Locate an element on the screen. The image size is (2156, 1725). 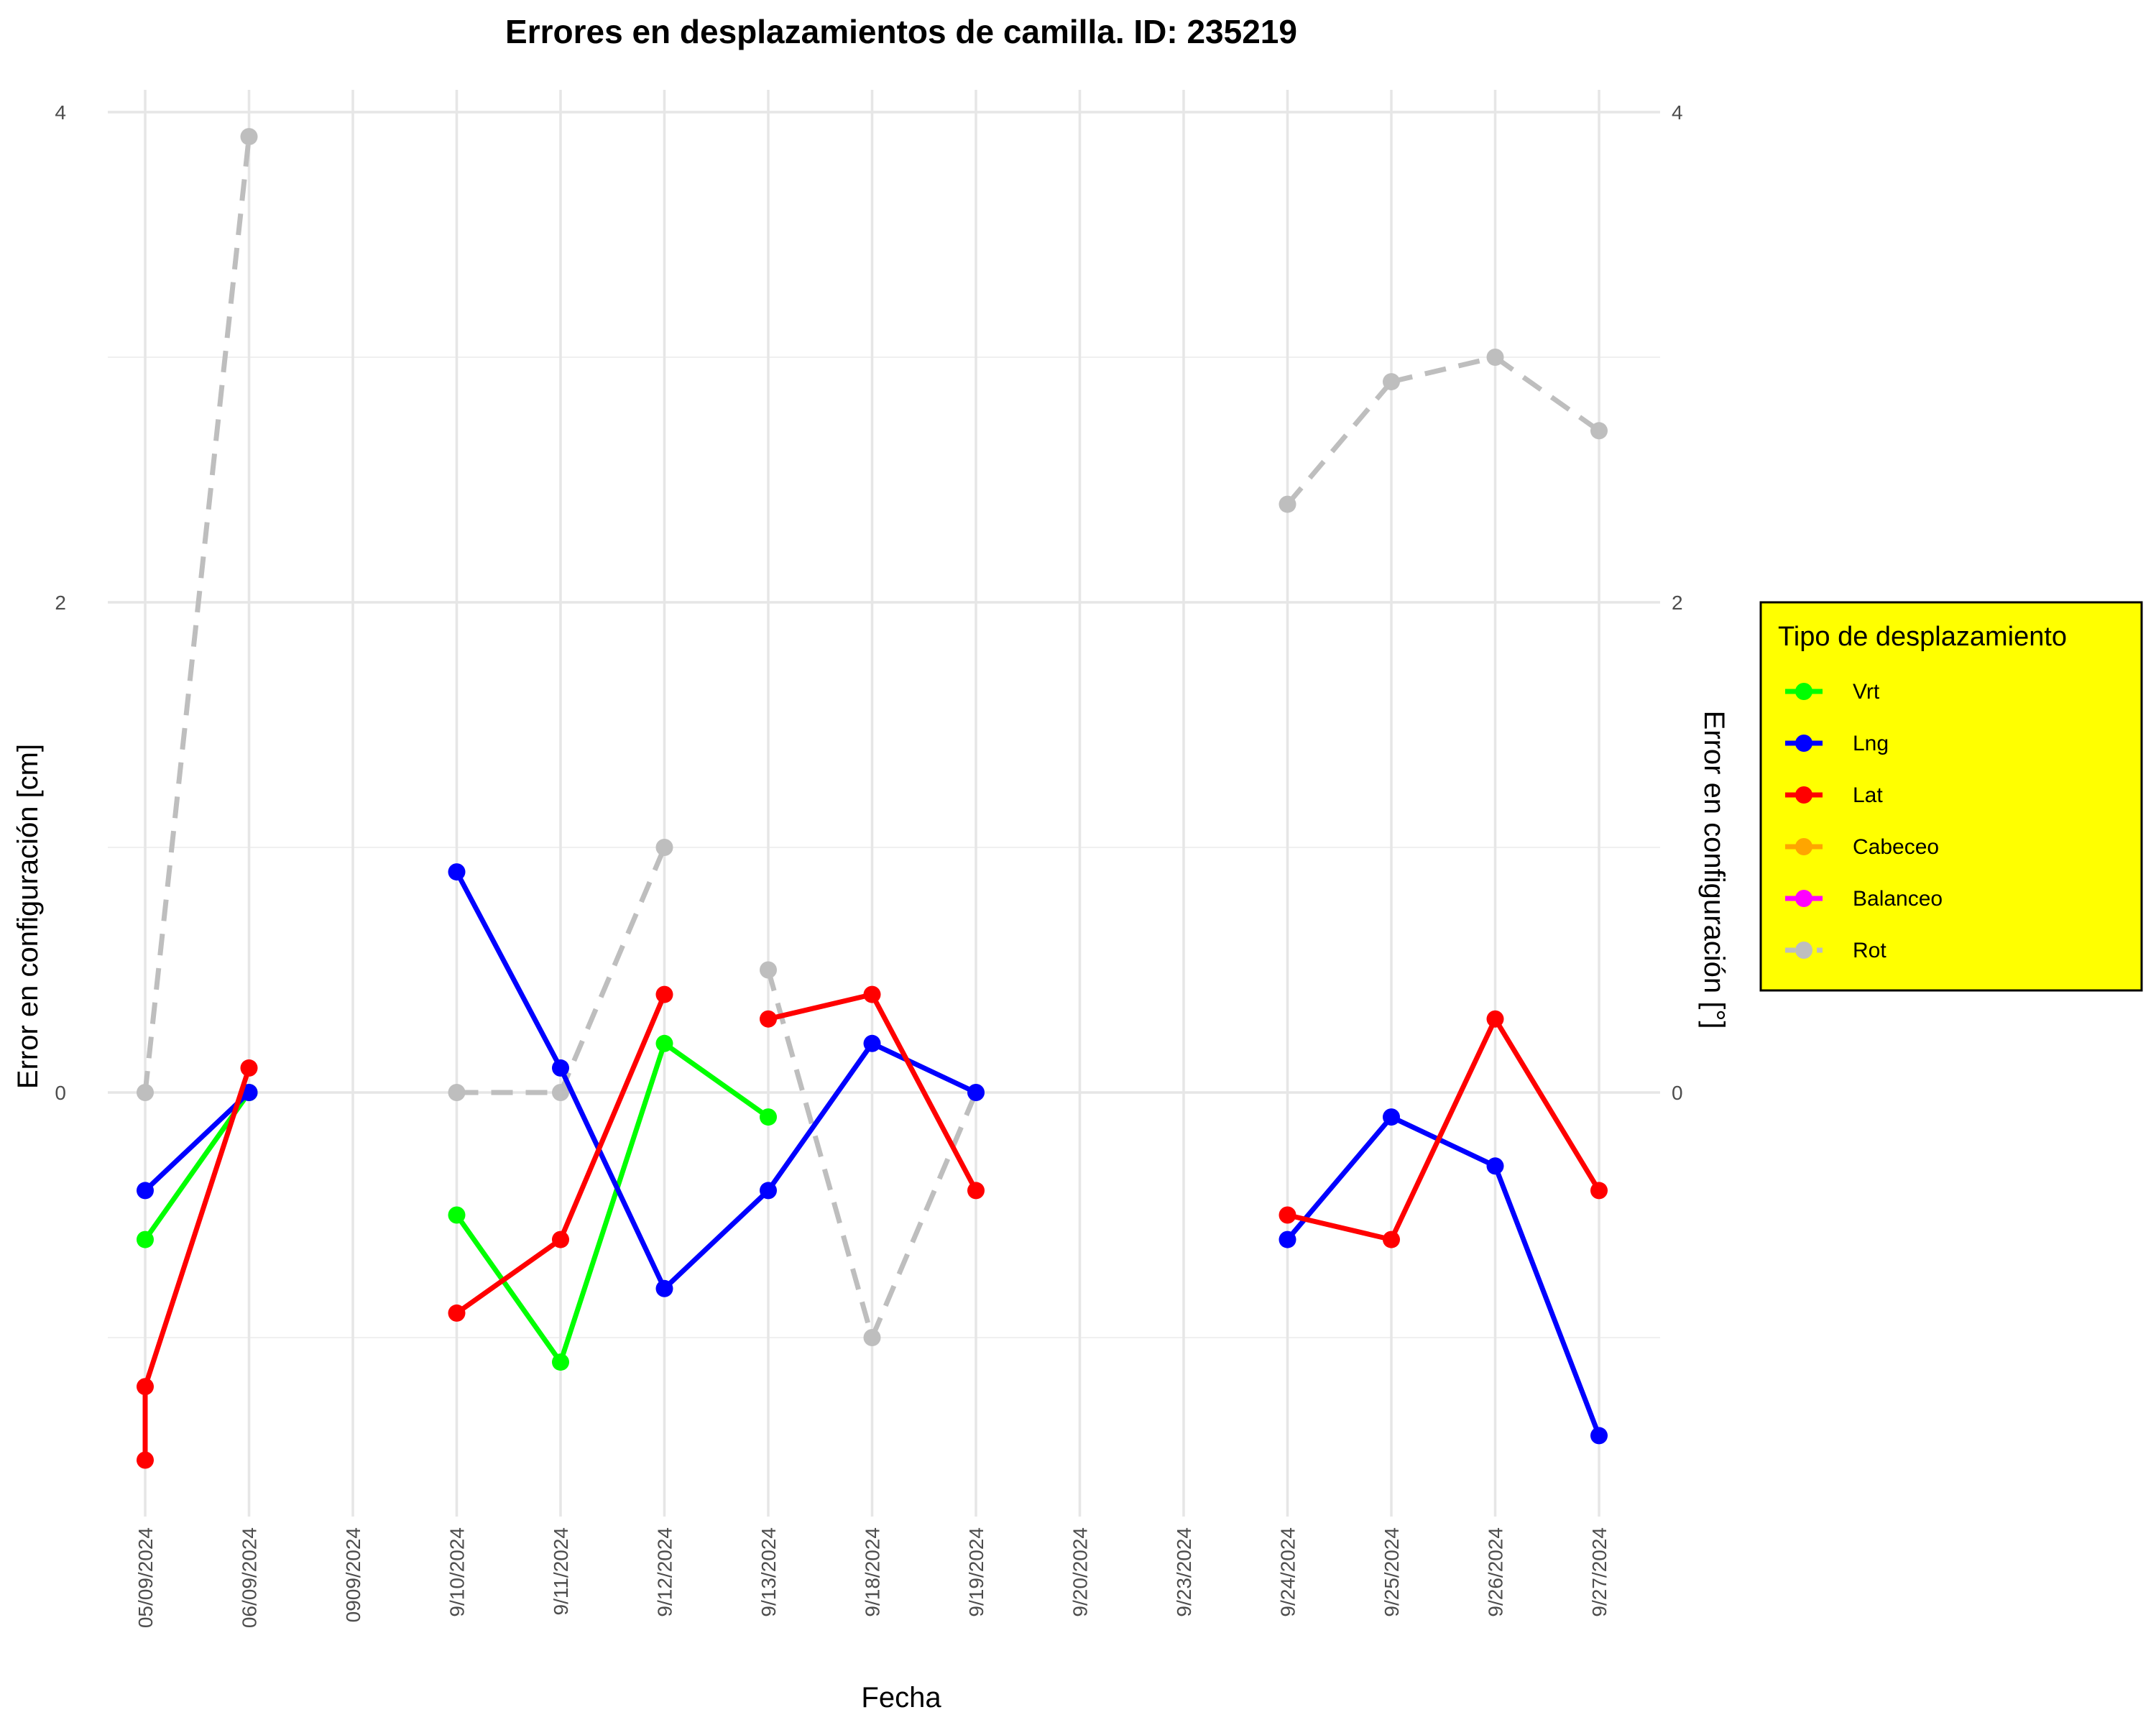
legend-key-balanceo is located at coordinates (1804, 898).